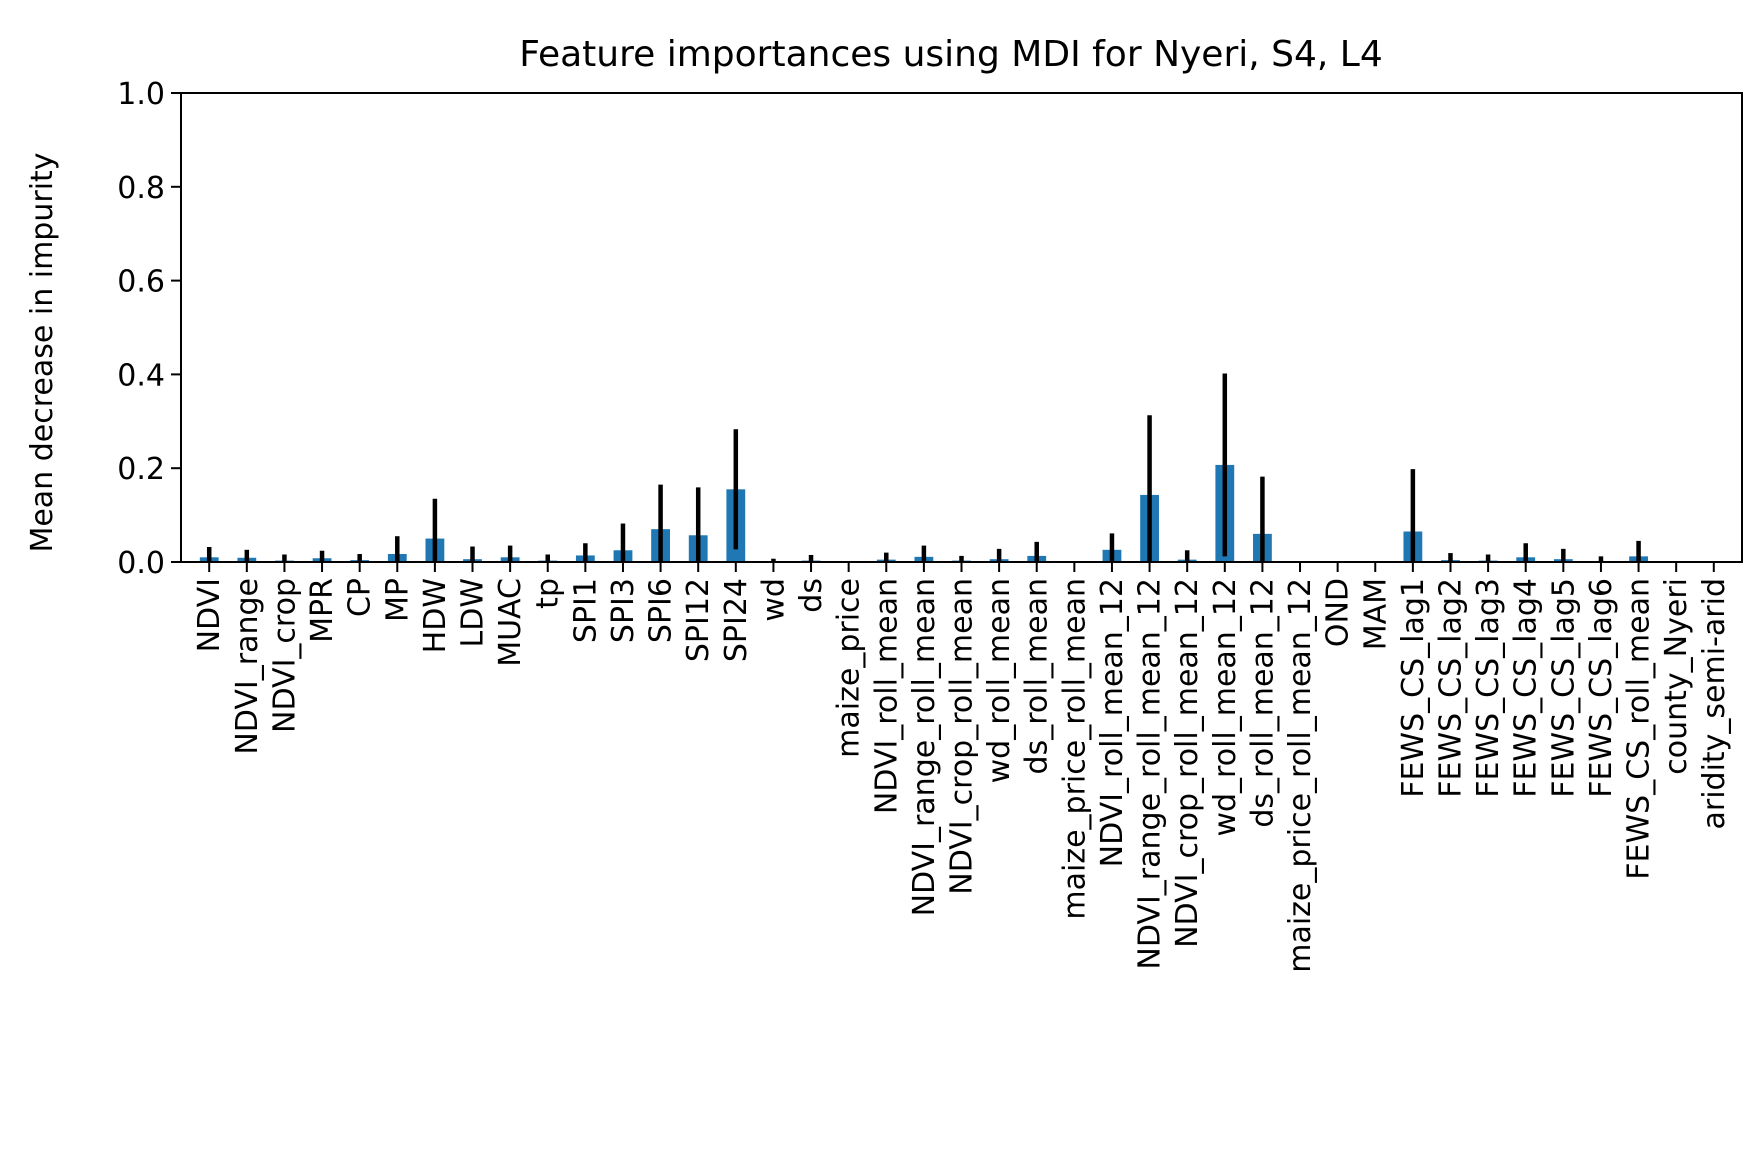 Image resolution: width=1763 pixels, height=1171 pixels. I want to click on x-tick-label: MUAC, so click(510, 622).